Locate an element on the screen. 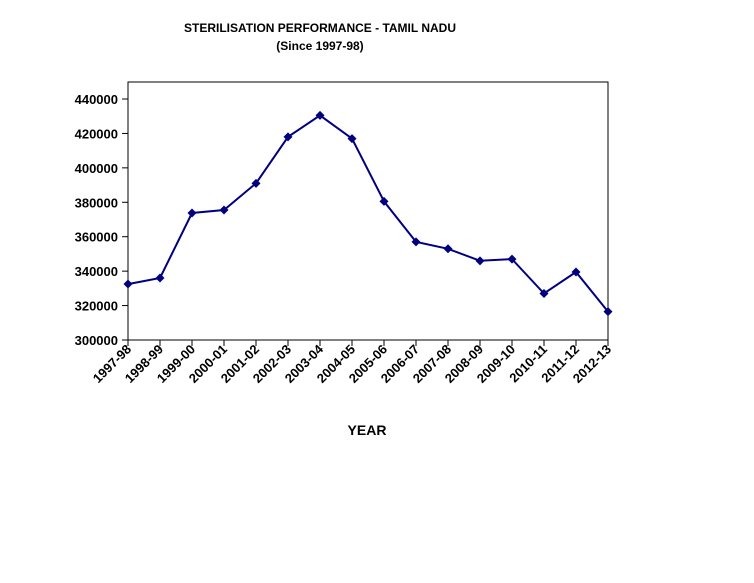 This screenshot has height=583, width=754. y-tick-label: 420000 is located at coordinates (96, 133).